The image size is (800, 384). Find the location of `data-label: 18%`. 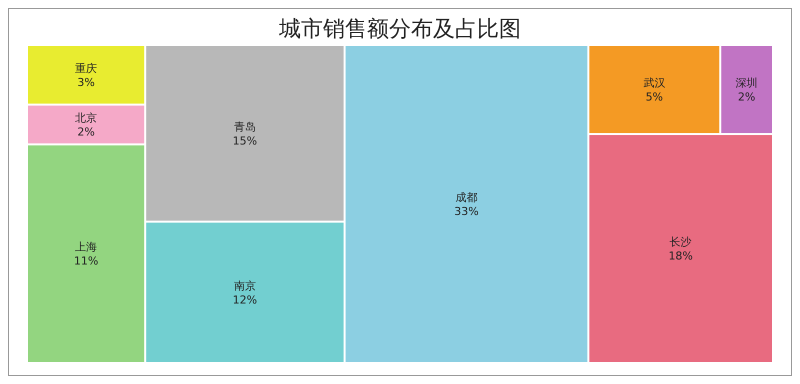

data-label: 18% is located at coordinates (680, 256).